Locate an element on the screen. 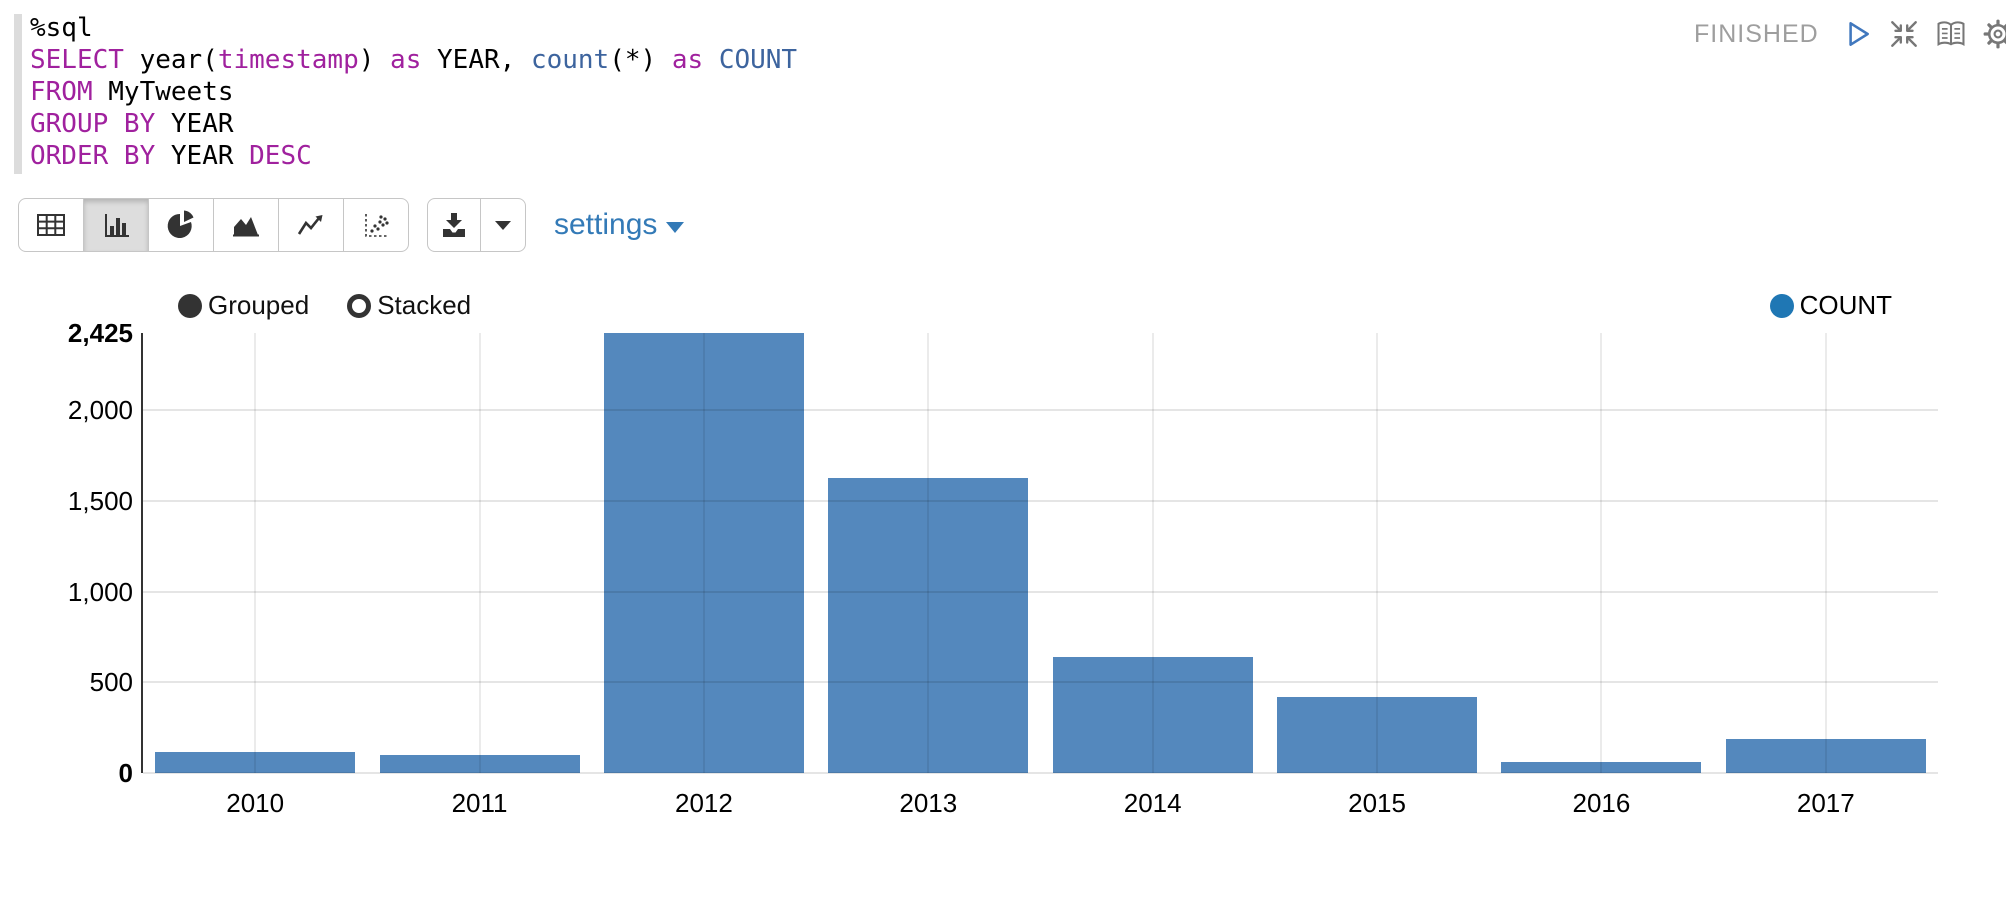 The height and width of the screenshot is (912, 2006). y-axis-tick-label: 1,500 is located at coordinates (100, 500).